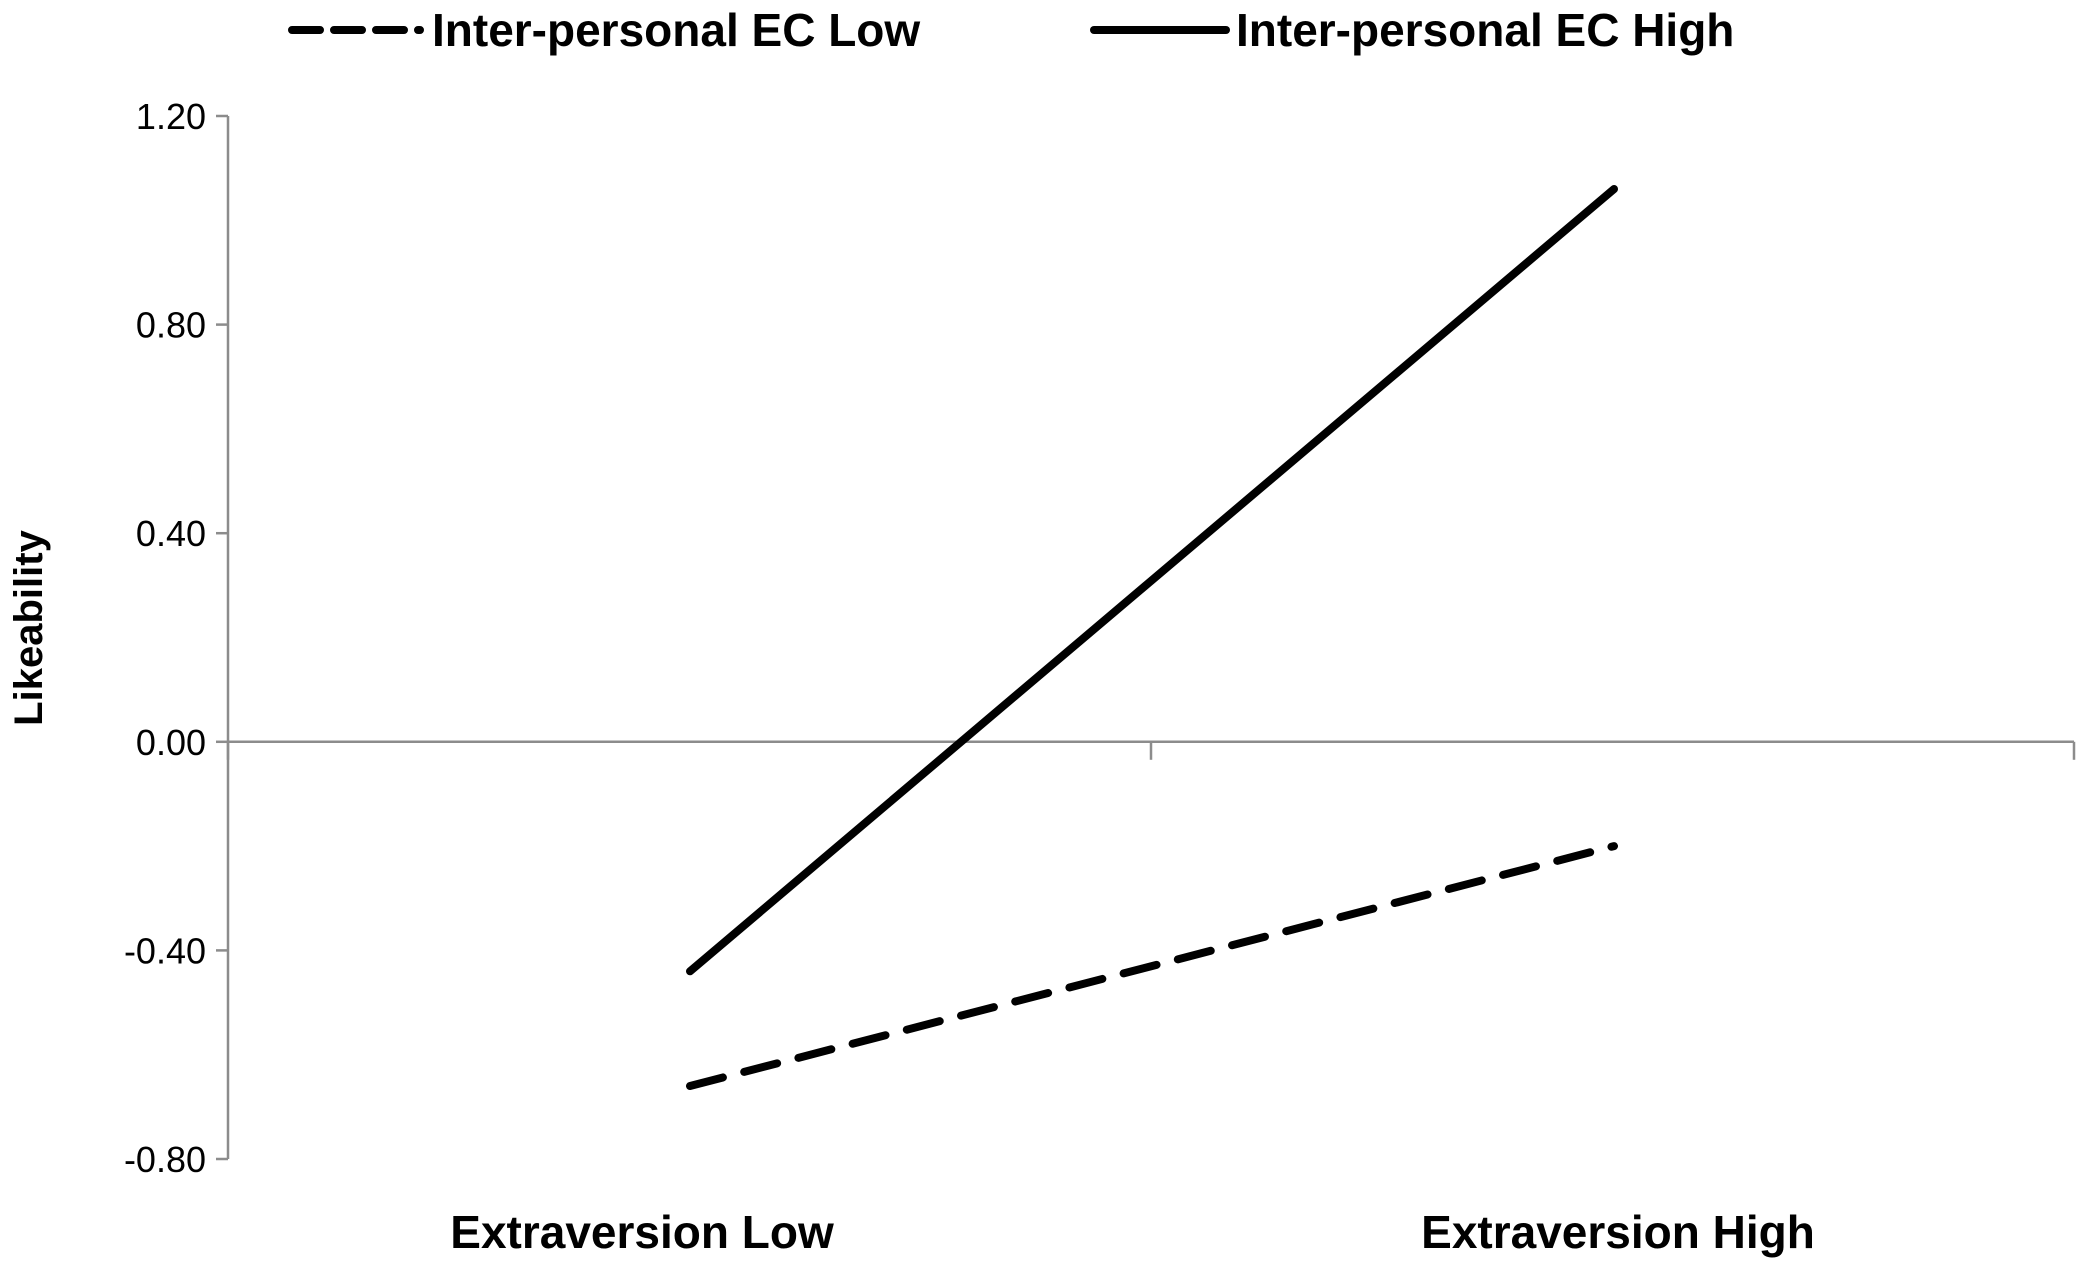 This screenshot has height=1272, width=2084. What do you see at coordinates (165, 1159) in the screenshot?
I see `y-tick-label: -0.80` at bounding box center [165, 1159].